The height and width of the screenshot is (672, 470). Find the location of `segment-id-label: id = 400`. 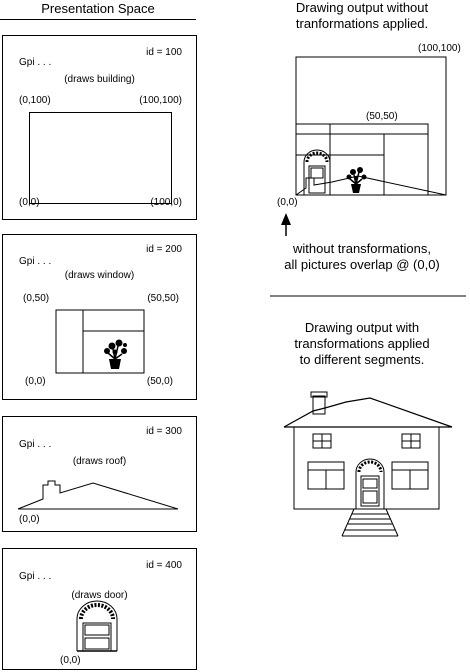

segment-id-label: id = 400 is located at coordinates (164, 565).